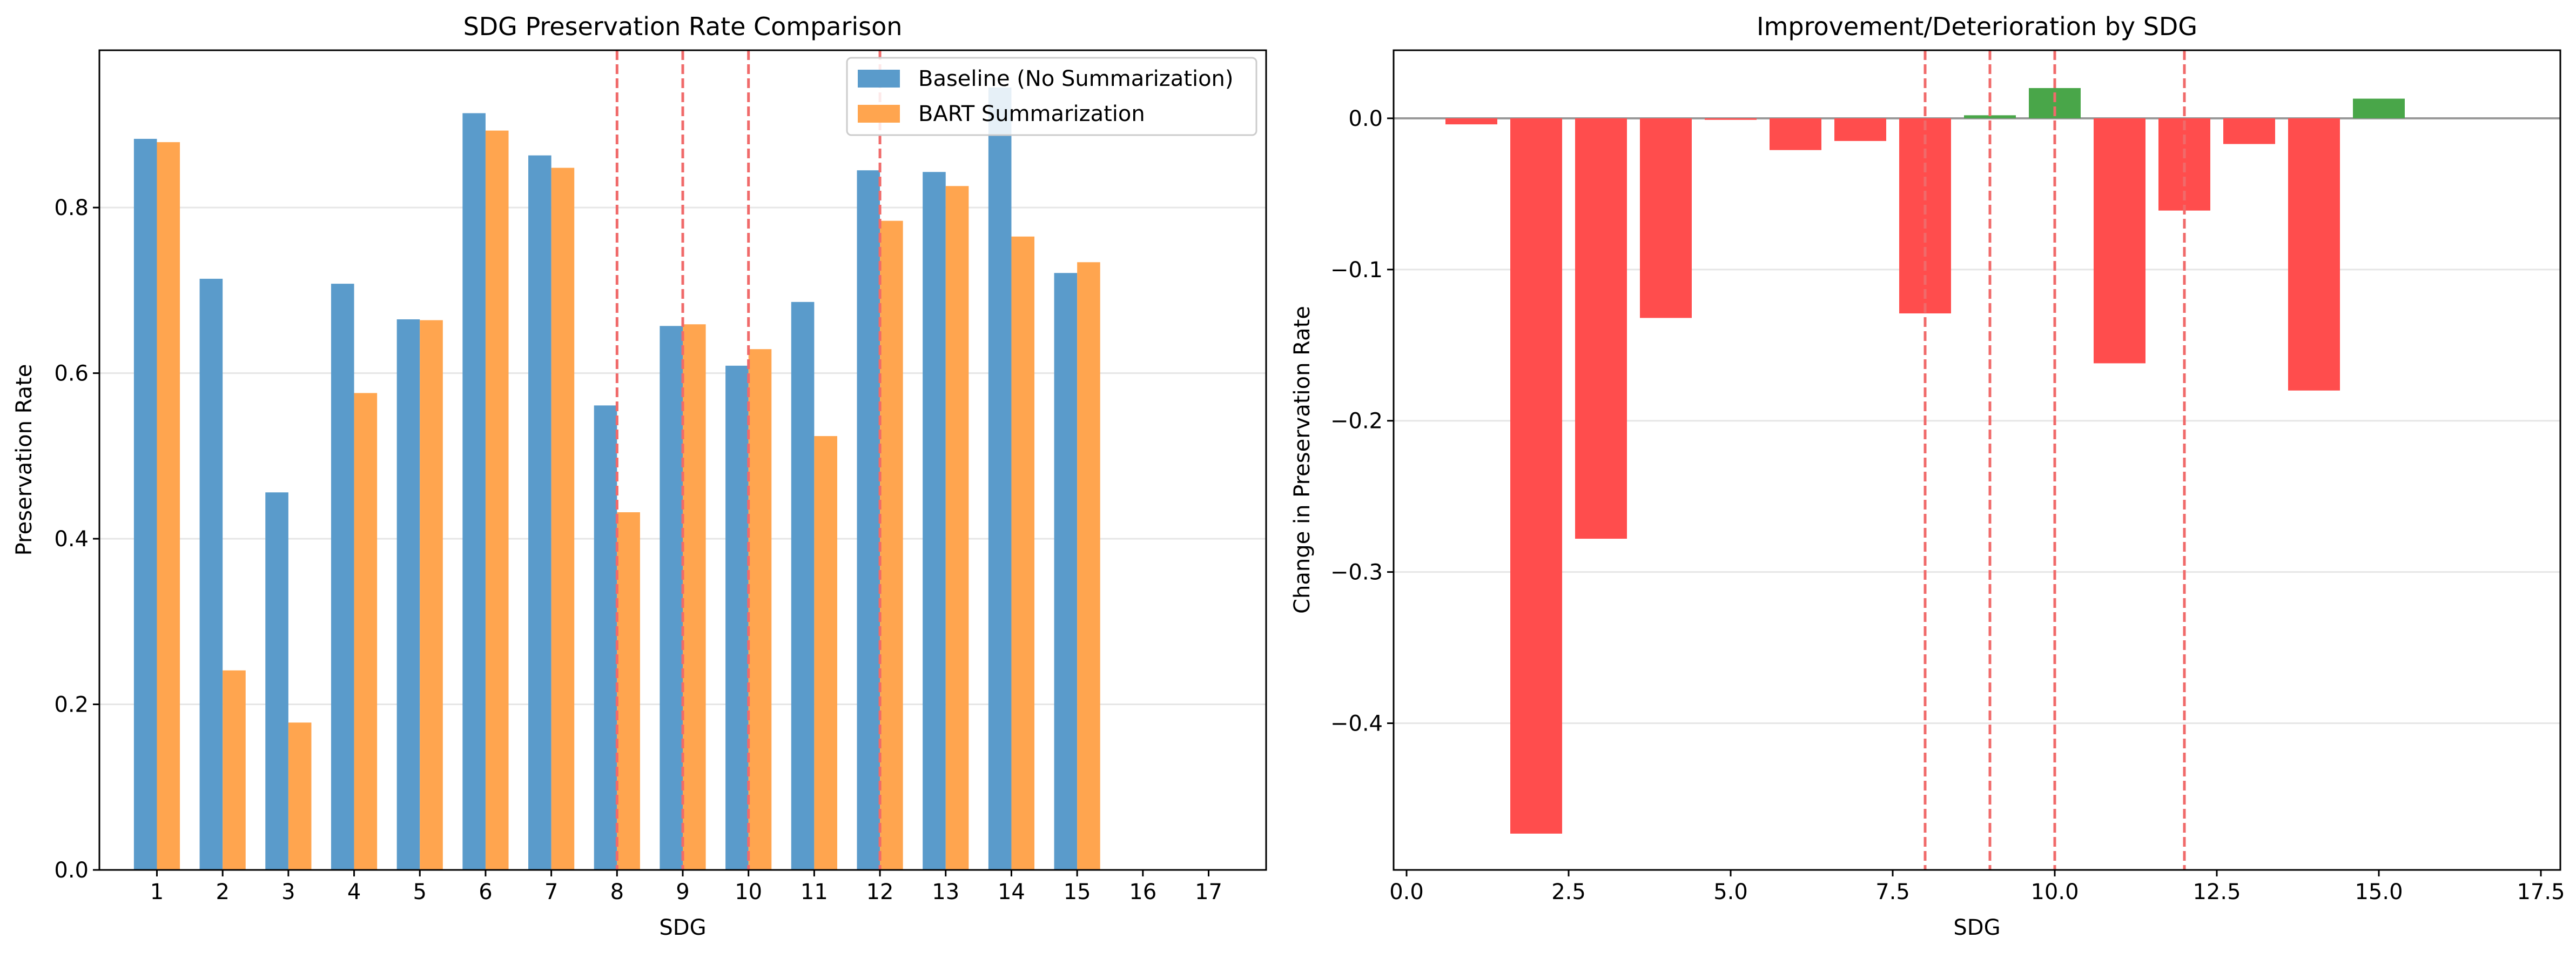 The height and width of the screenshot is (958, 2576). I want to click on right-ytick-label: −0.2, so click(1356, 421).